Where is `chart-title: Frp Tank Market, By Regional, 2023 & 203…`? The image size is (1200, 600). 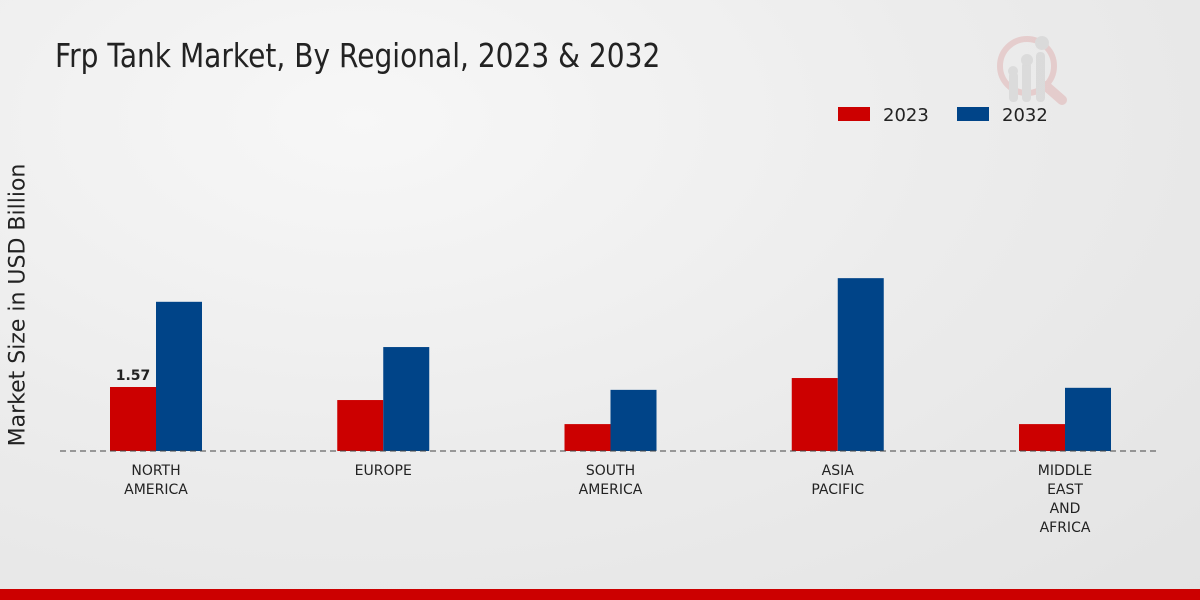 chart-title: Frp Tank Market, By Regional, 2023 & 203… is located at coordinates (358, 55).